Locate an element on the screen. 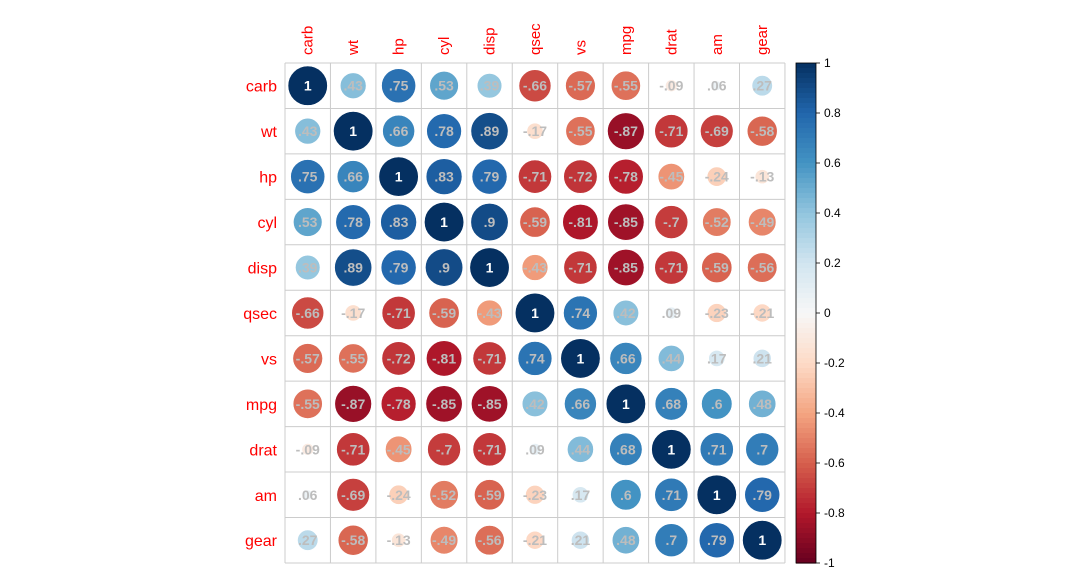  corr-circle-hp-wt is located at coordinates (353, 176).